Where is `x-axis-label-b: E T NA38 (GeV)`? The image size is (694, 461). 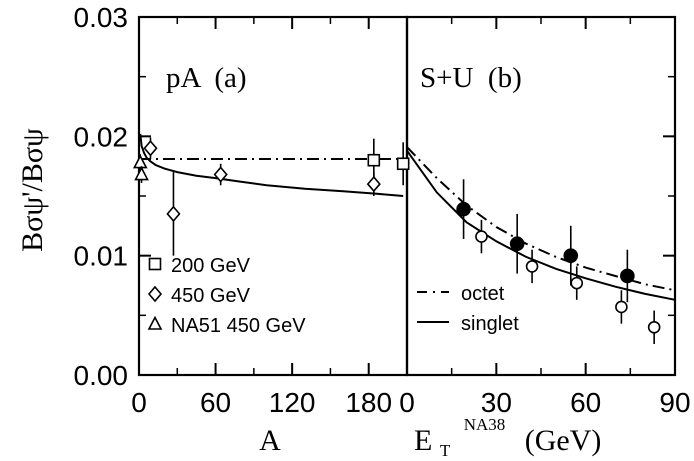 x-axis-label-b: E T NA38 (GeV) is located at coordinates (507, 432).